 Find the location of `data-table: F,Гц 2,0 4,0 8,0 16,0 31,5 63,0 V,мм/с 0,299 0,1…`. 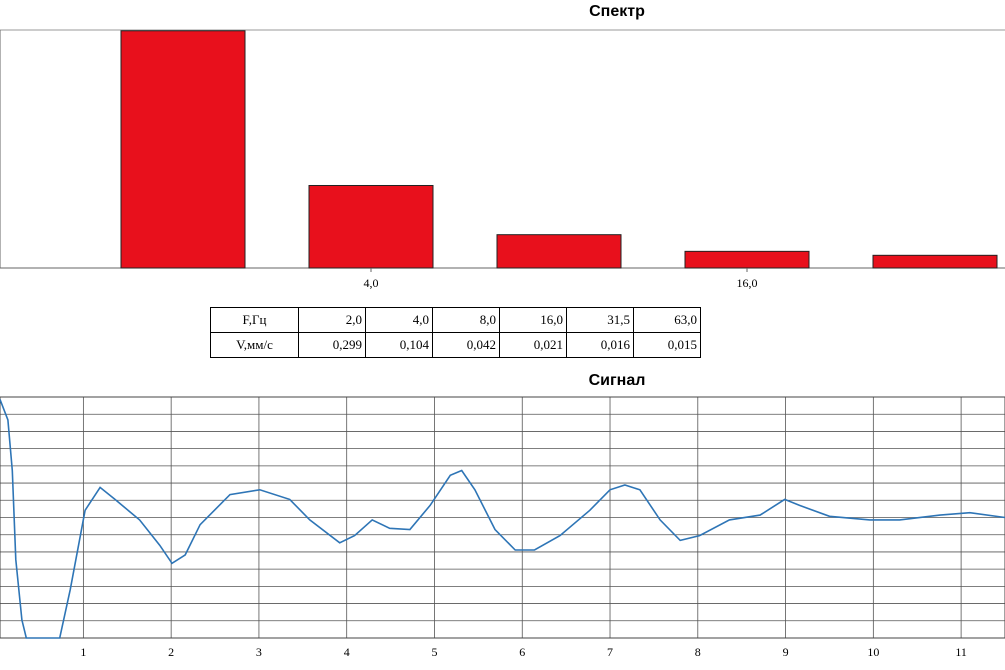

data-table: F,Гц 2,0 4,0 8,0 16,0 31,5 63,0 V,мм/с 0,299 0,1… is located at coordinates (455, 332).